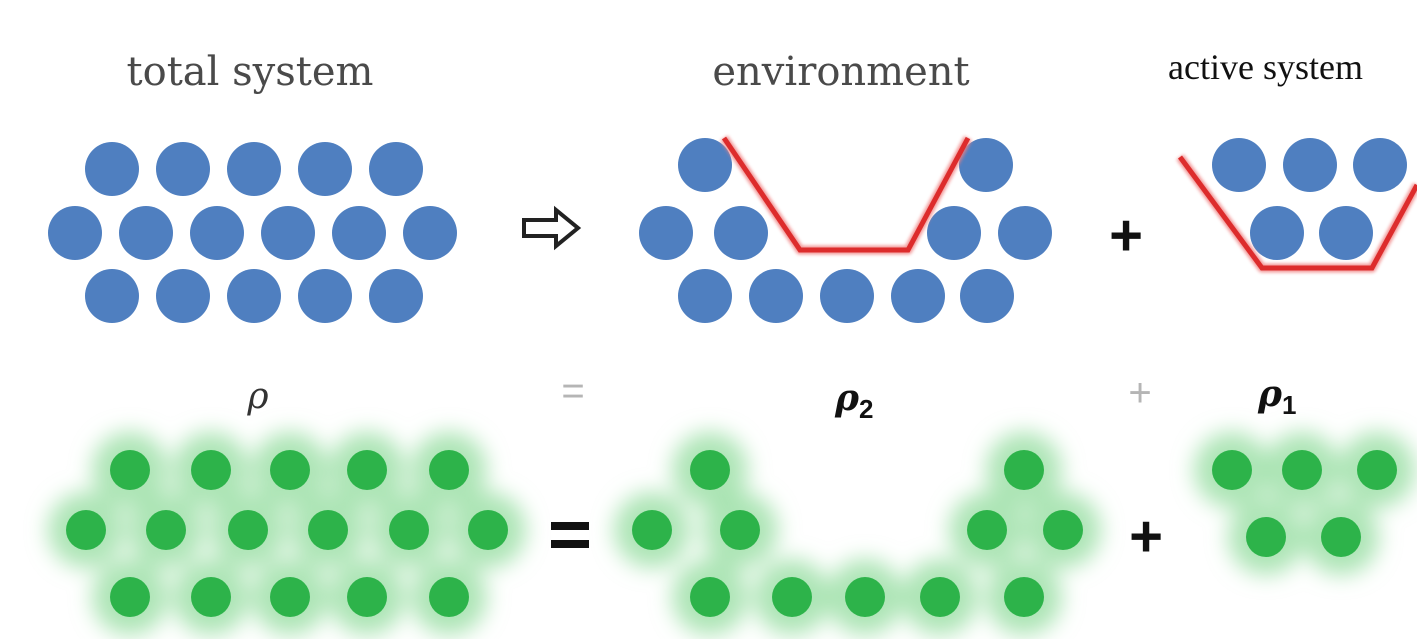  What do you see at coordinates (552, 228) in the screenshot?
I see `hollow-right-arrow-icon` at bounding box center [552, 228].